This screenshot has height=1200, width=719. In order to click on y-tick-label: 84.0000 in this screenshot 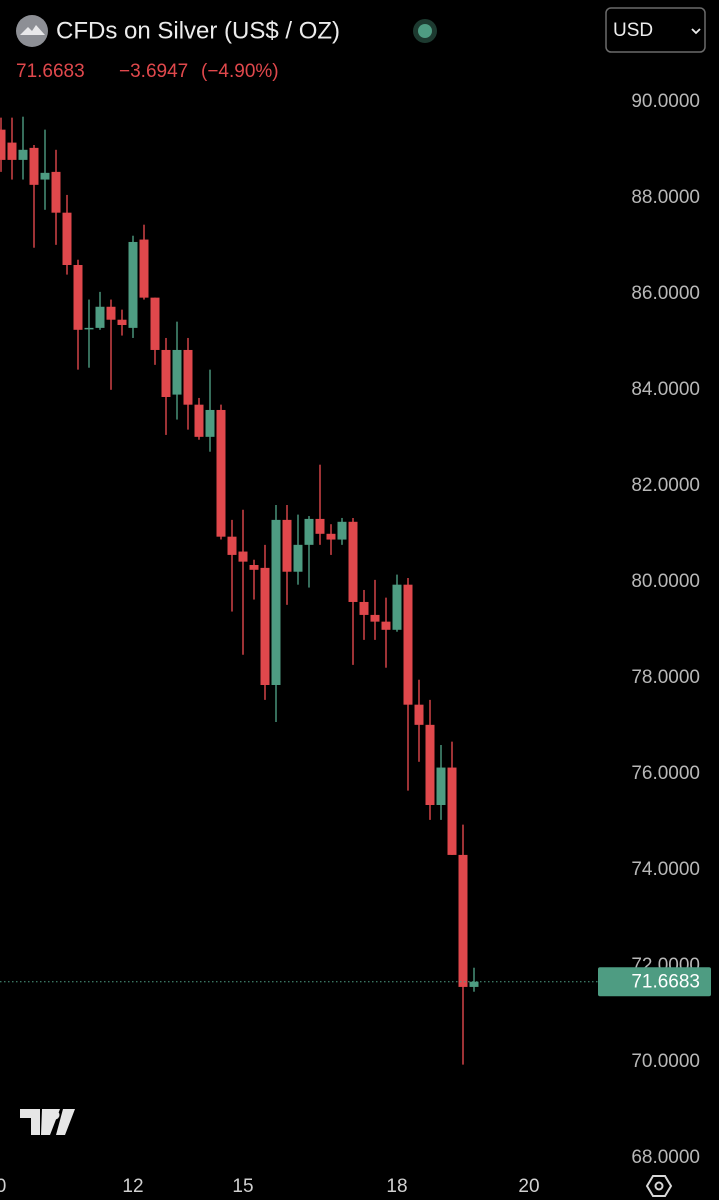, I will do `click(665, 389)`.